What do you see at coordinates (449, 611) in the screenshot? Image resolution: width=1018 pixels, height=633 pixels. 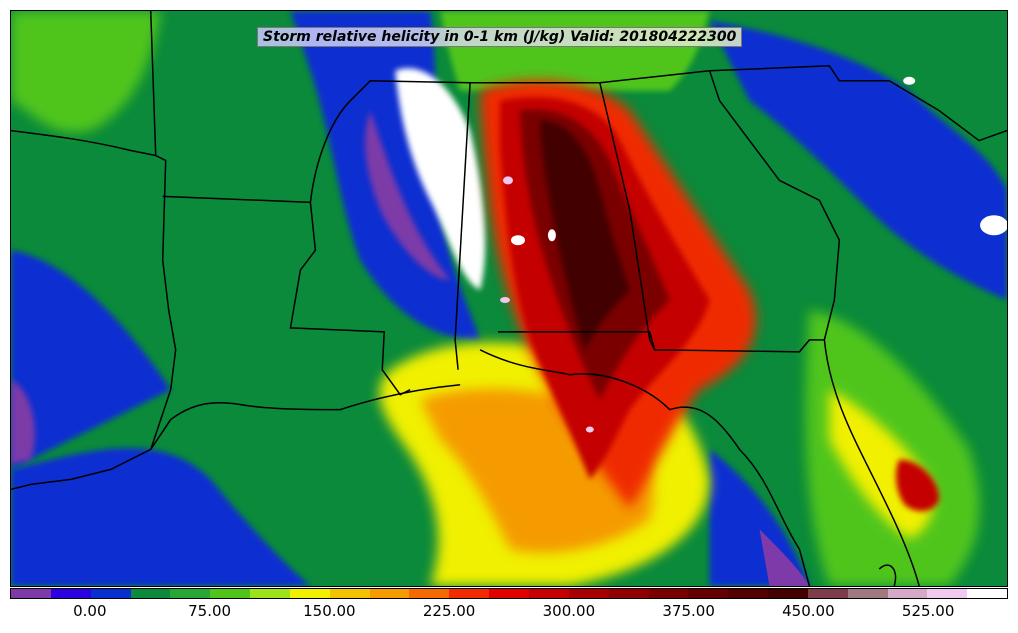 I see `colorbar-tick-label: 225.00` at bounding box center [449, 611].